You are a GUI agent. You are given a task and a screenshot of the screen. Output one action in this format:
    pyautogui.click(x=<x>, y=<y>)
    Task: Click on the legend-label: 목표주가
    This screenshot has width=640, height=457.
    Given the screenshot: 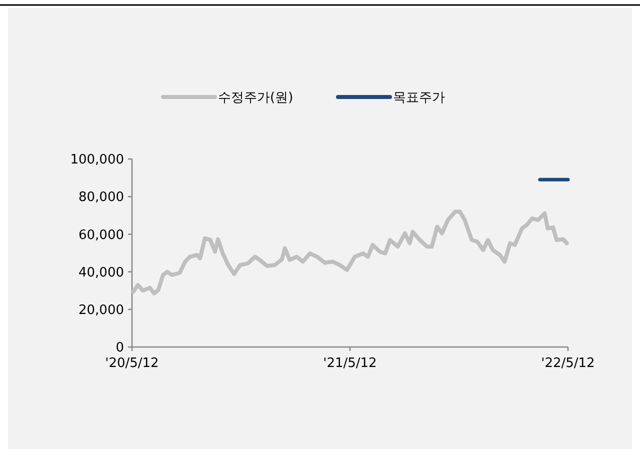 What is the action you would take?
    pyautogui.click(x=419, y=98)
    